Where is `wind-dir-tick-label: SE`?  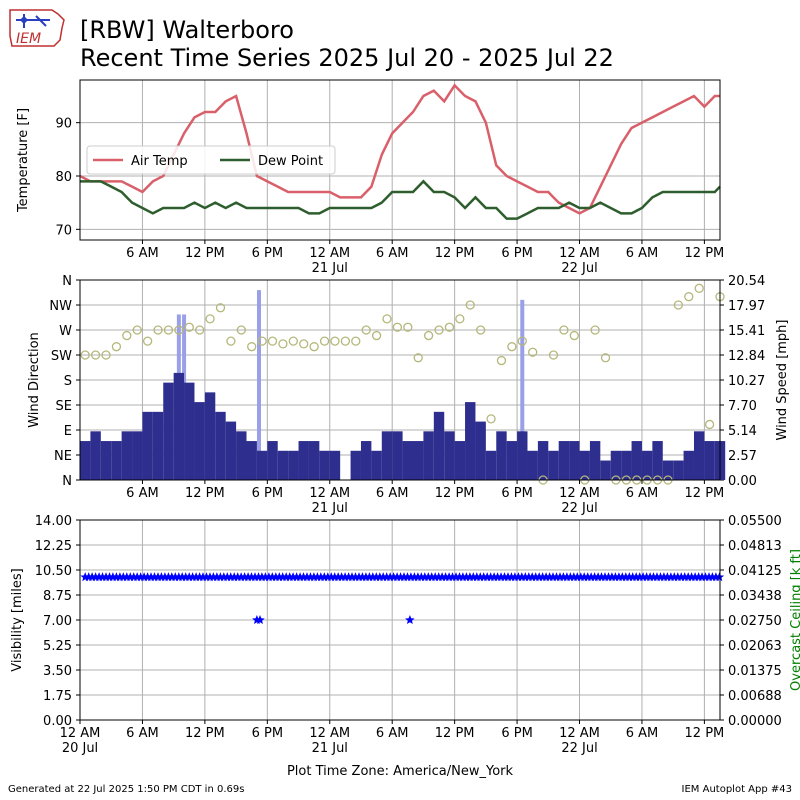
wind-dir-tick-label: SE is located at coordinates (64, 406).